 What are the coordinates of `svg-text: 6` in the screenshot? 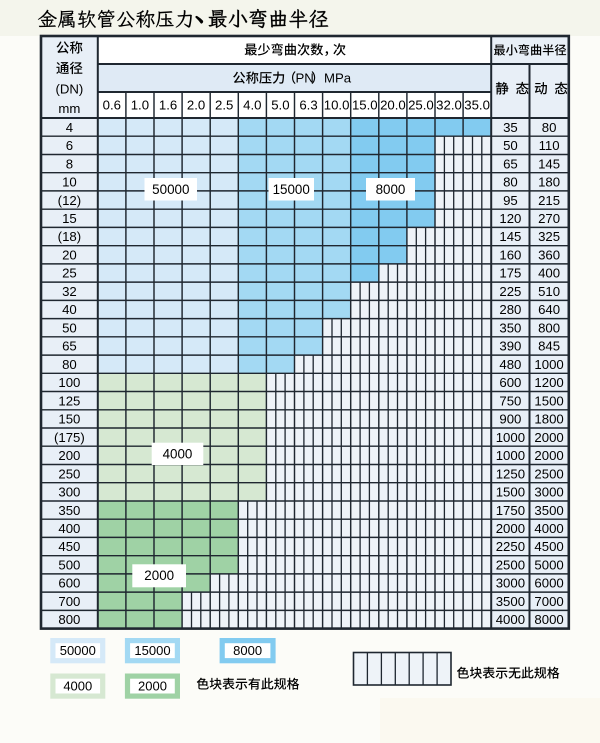 It's located at (69, 145).